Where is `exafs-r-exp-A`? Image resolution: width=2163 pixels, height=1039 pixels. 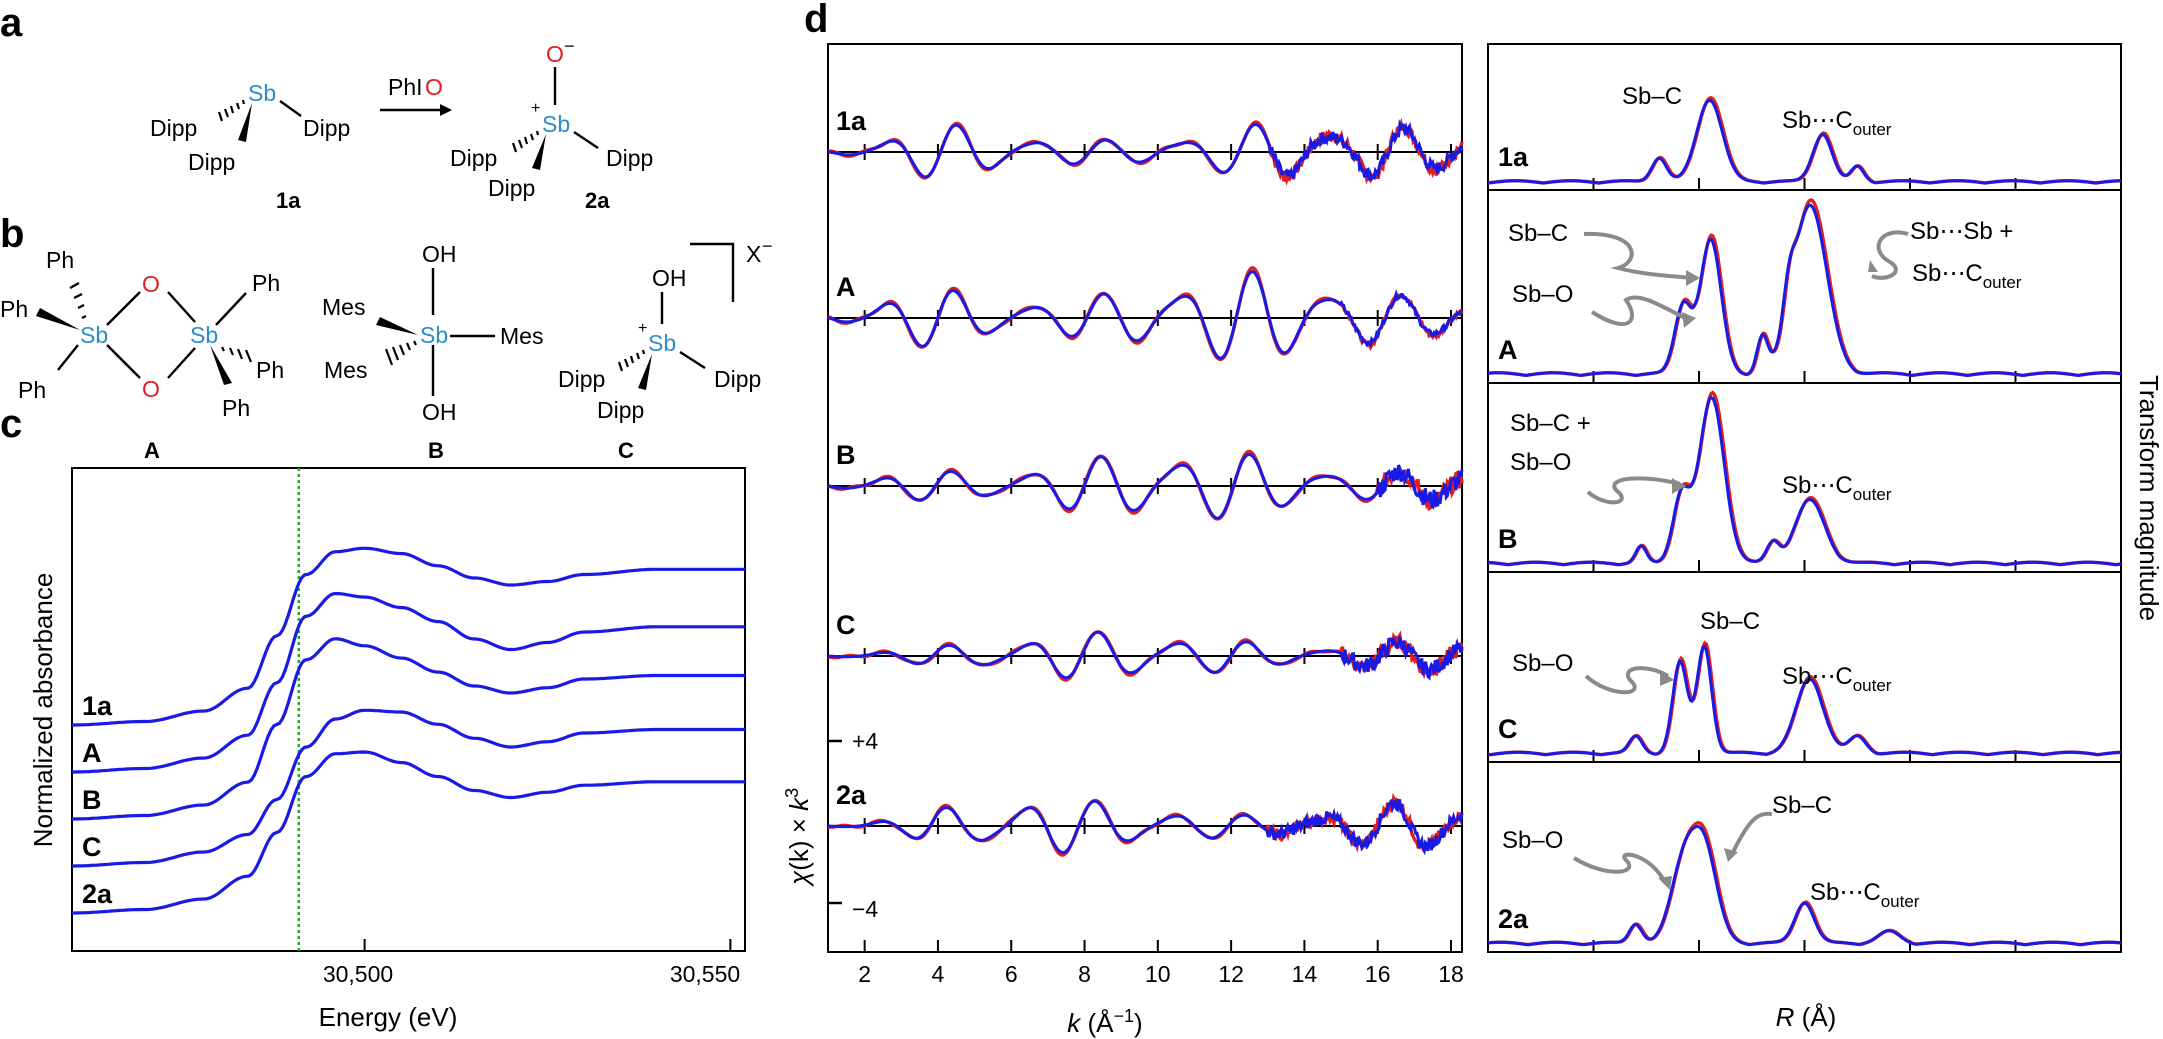
exafs-r-exp-A is located at coordinates (1804, 288).